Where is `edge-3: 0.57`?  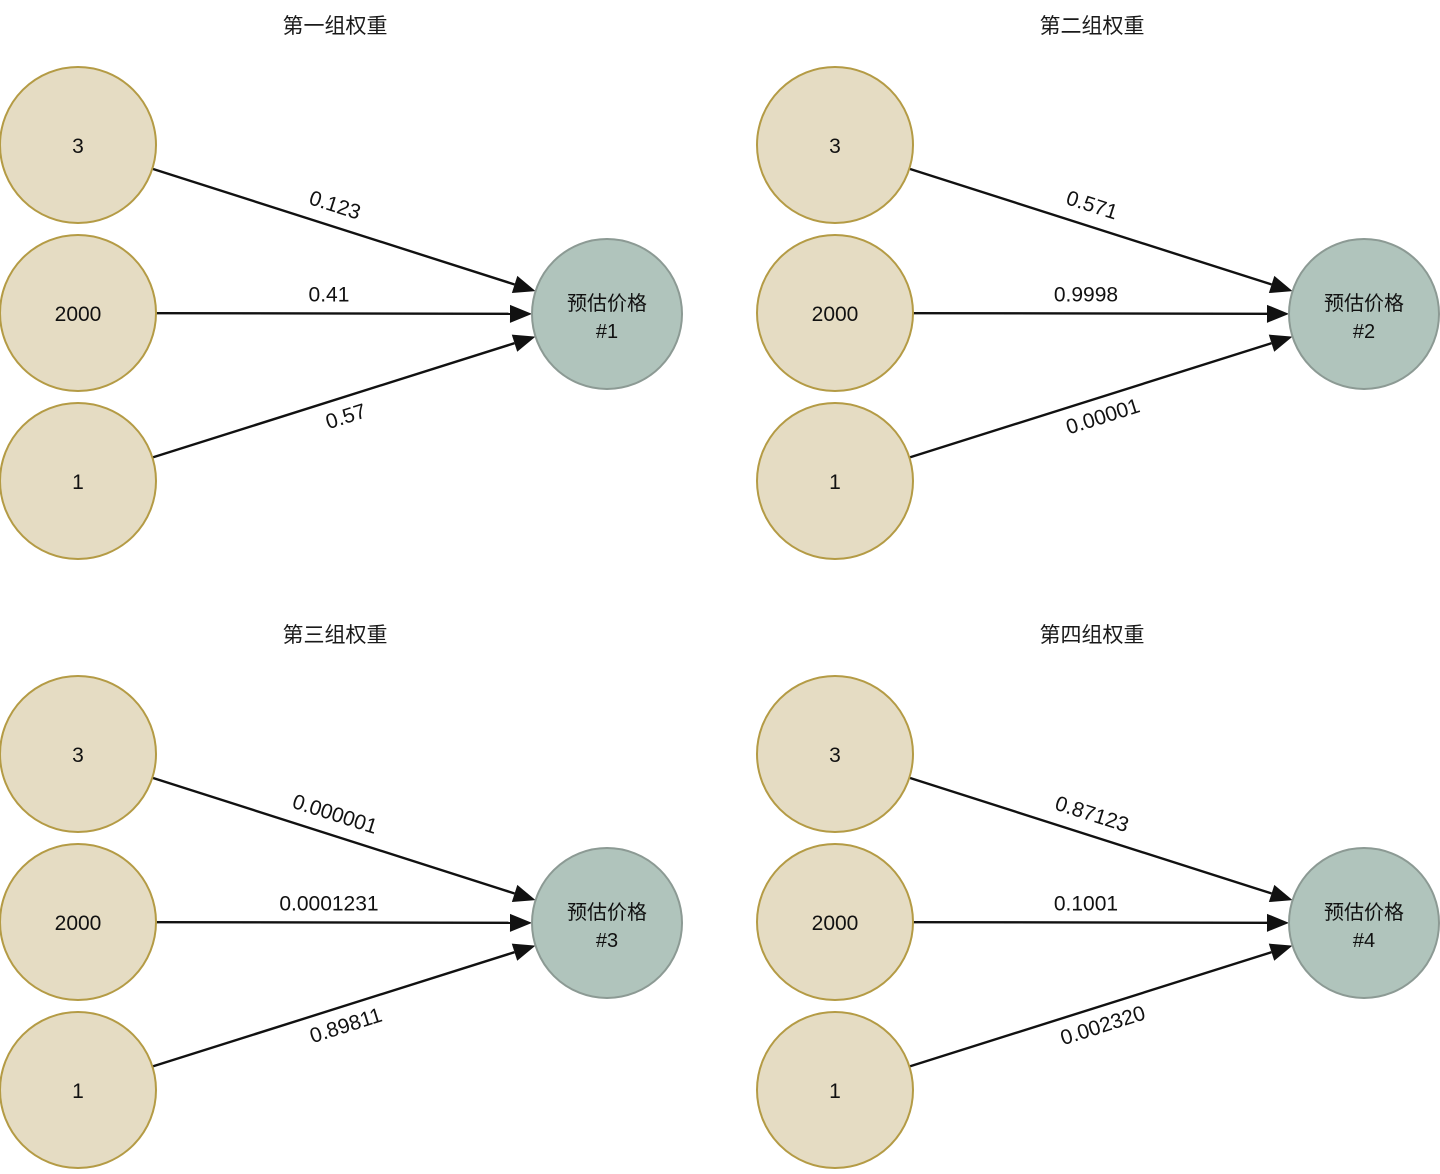 edge-3: 0.57 is located at coordinates (344, 396).